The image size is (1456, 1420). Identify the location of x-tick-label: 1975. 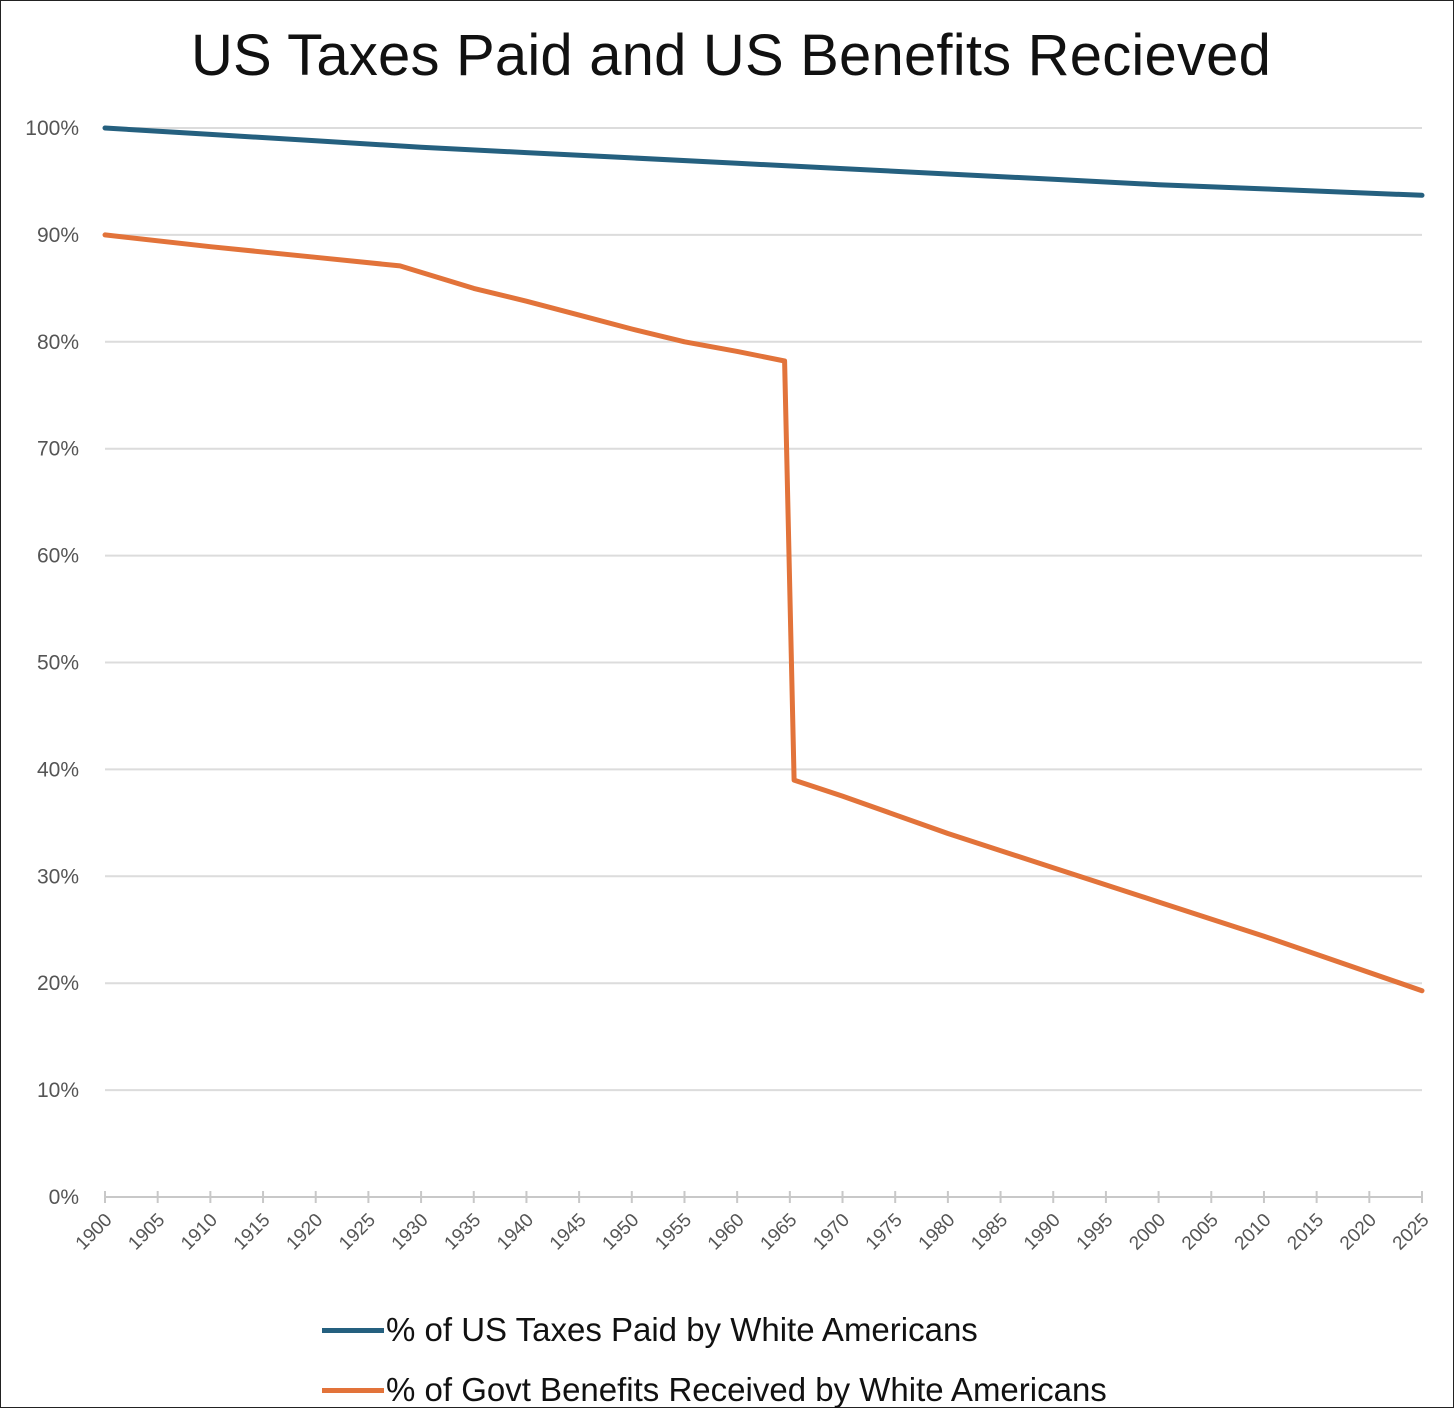
(884, 1232).